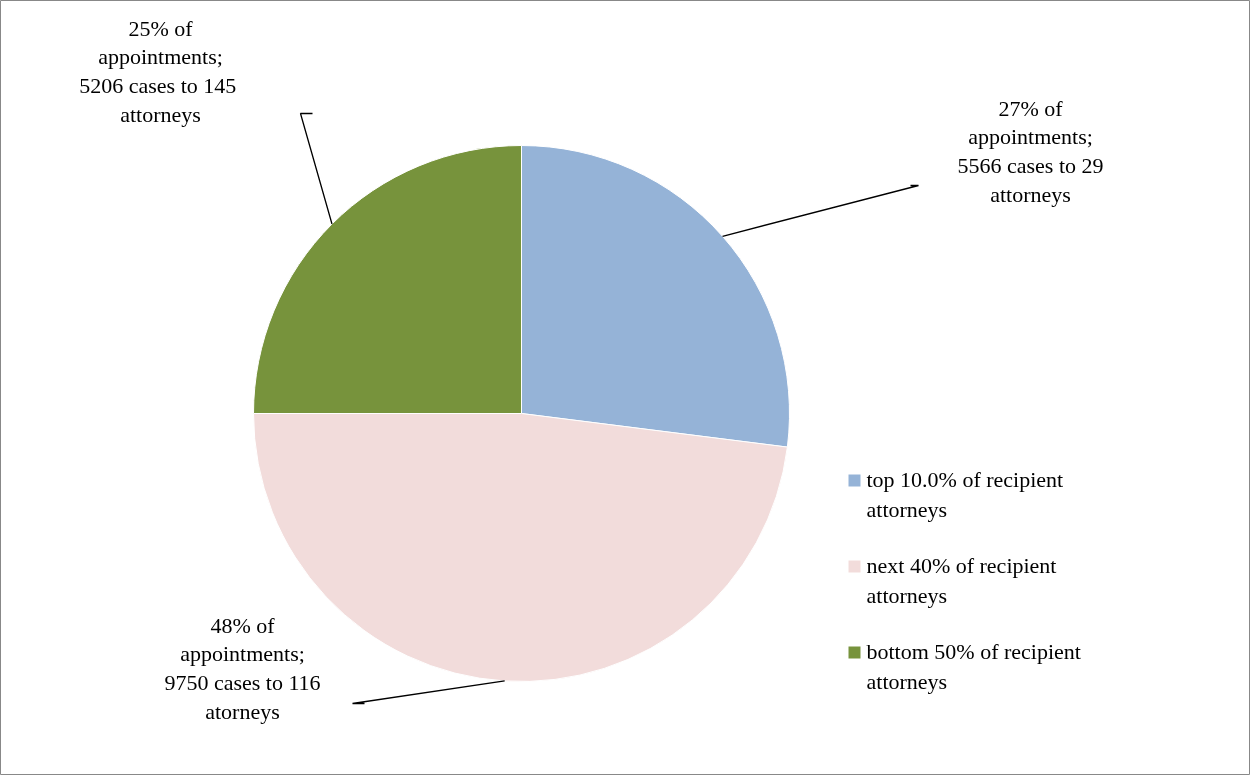  Describe the element at coordinates (1030, 151) in the screenshot. I see `data-label: 27% of appointments; 5566 cases to 29 attorneys` at that location.